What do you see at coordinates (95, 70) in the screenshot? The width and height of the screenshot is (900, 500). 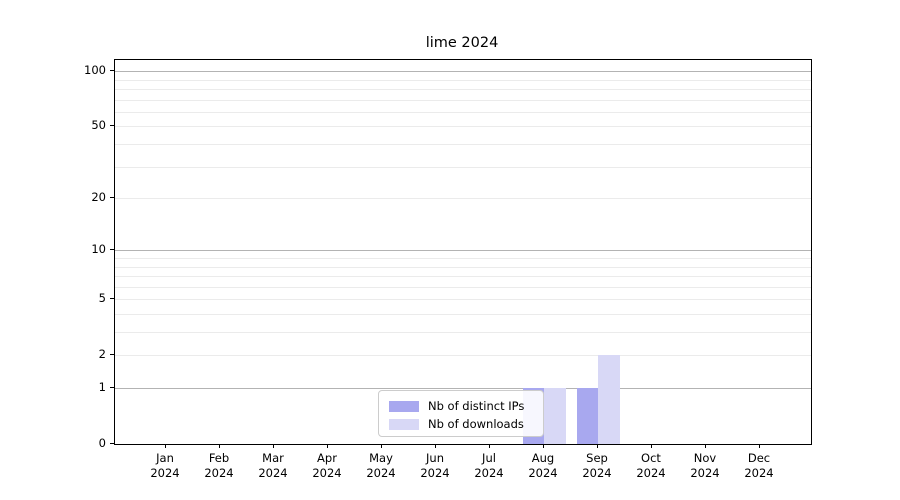 I see `y-tick-label: 100` at bounding box center [95, 70].